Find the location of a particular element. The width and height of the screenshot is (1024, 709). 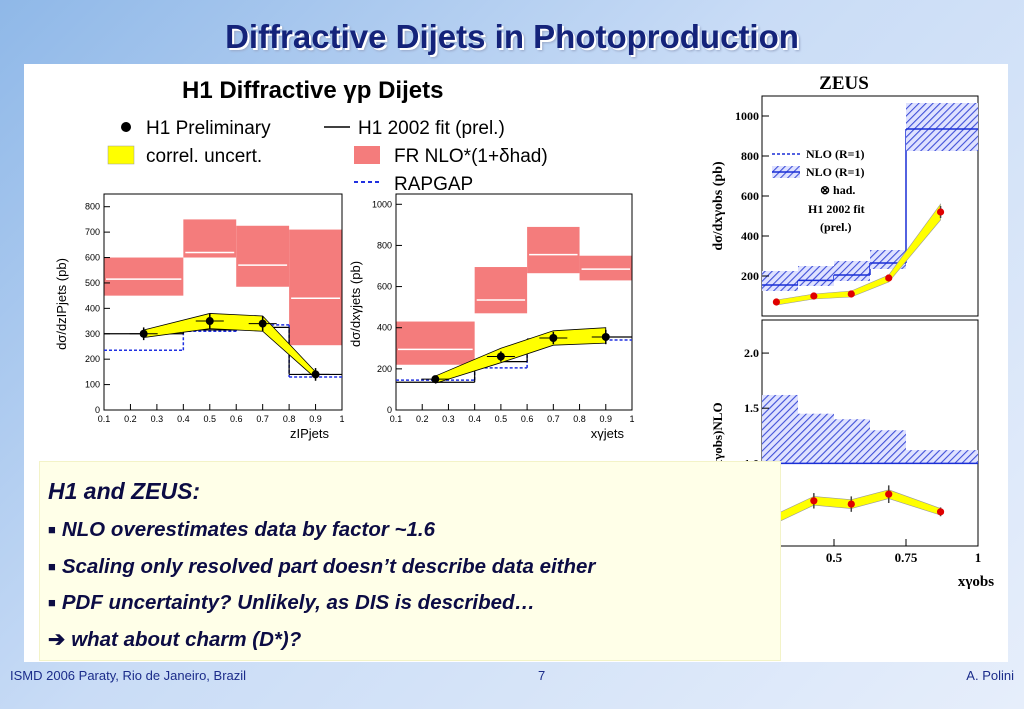

x-tick-label: 0.9 is located at coordinates (606, 419).